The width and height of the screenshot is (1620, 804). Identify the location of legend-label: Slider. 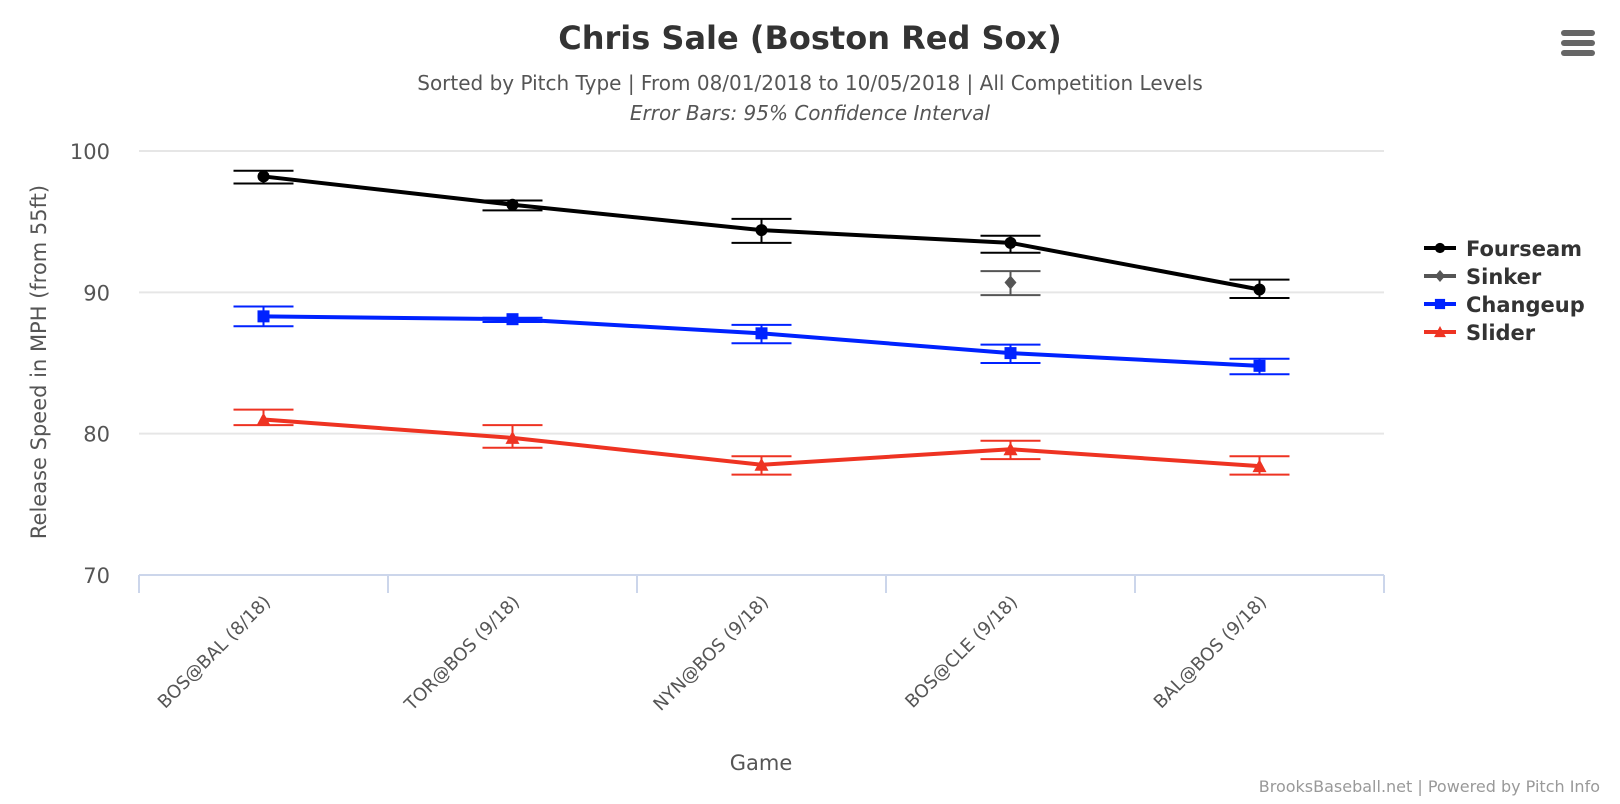
(1501, 333).